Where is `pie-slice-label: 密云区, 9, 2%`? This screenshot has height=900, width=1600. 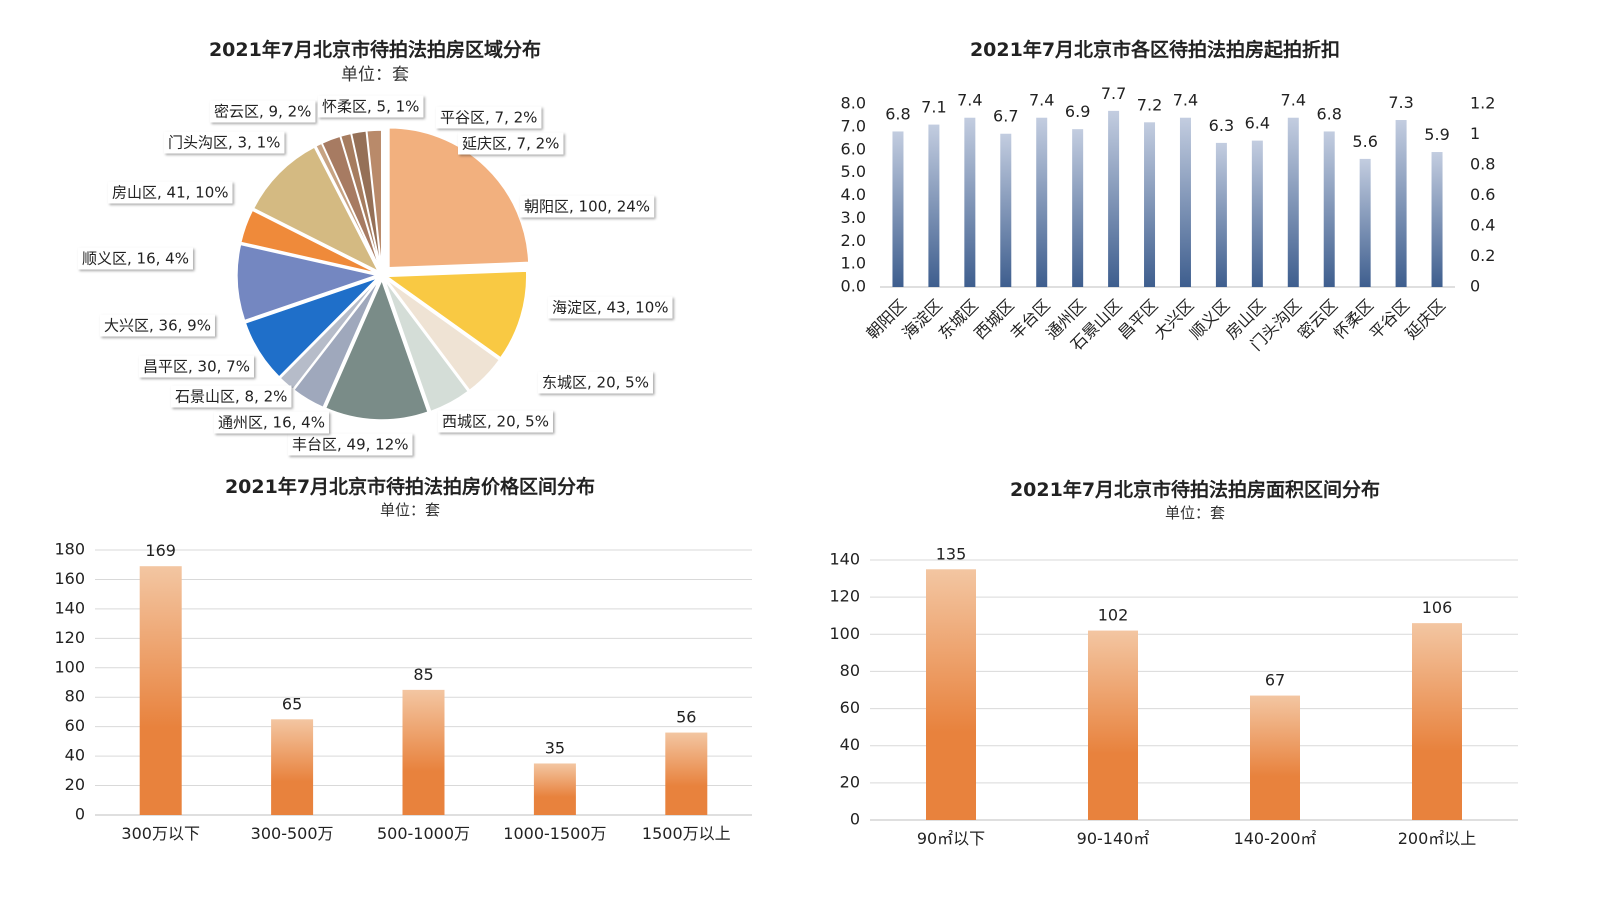 pie-slice-label: 密云区, 9, 2% is located at coordinates (263, 111).